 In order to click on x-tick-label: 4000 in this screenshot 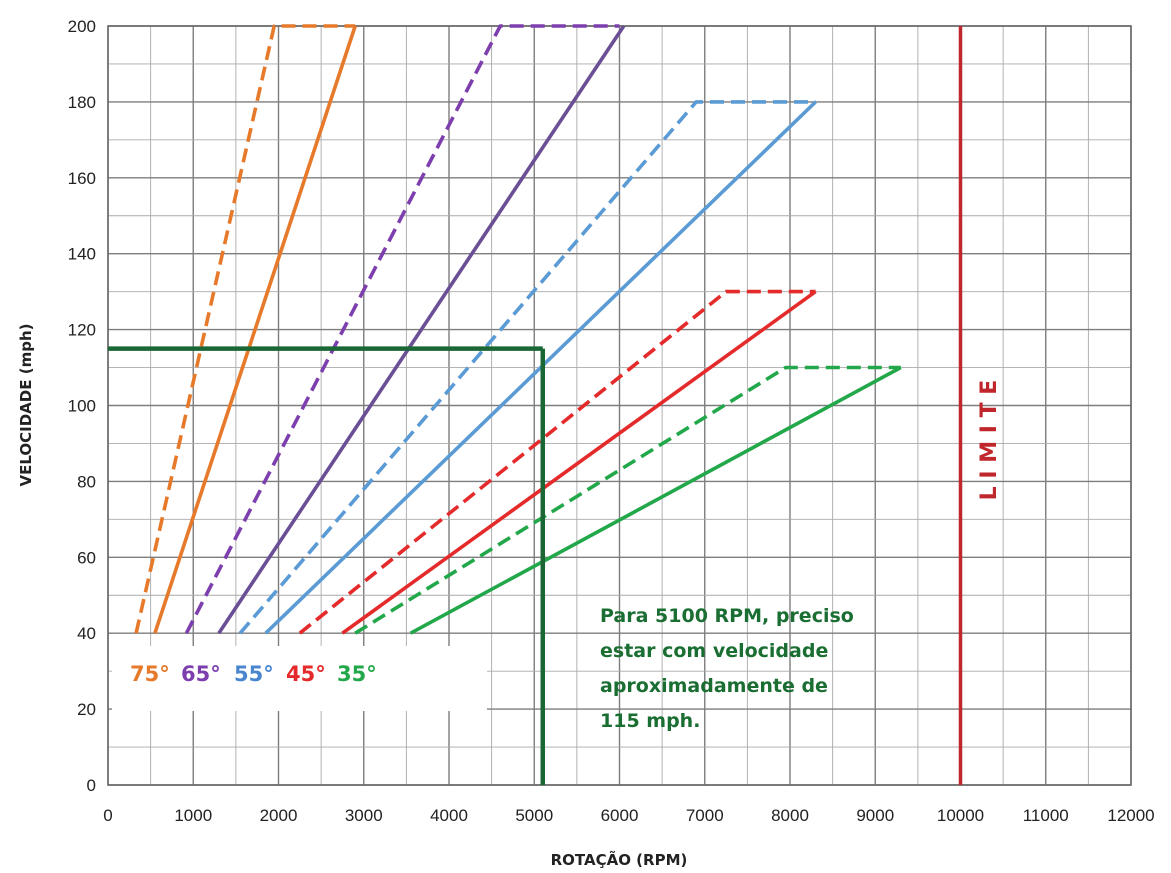, I will do `click(449, 815)`.